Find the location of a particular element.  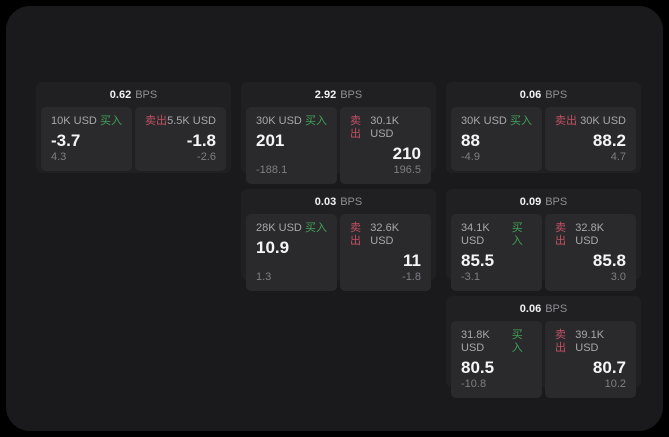

sell-amount: 32.6K USD is located at coordinates (385, 234).